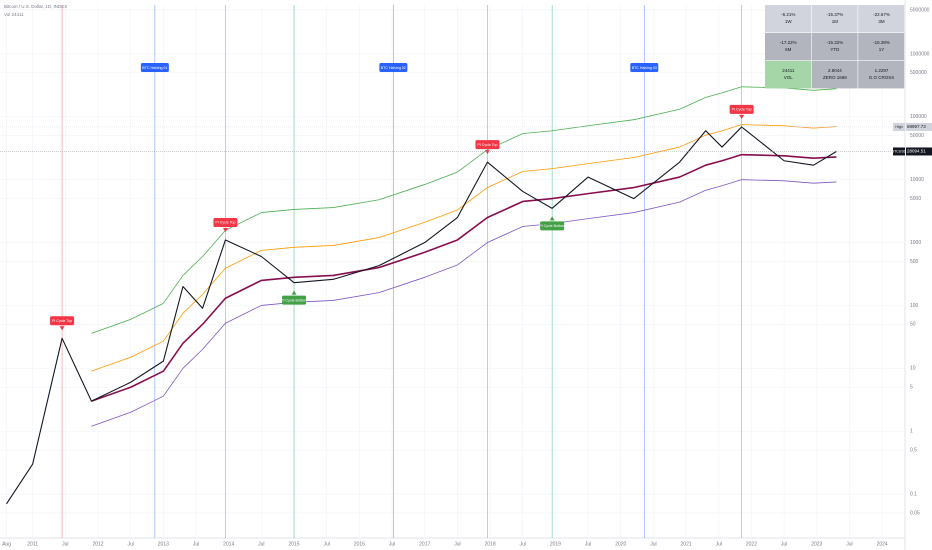  What do you see at coordinates (835, 49) in the screenshot?
I see `table-period: YTD` at bounding box center [835, 49].